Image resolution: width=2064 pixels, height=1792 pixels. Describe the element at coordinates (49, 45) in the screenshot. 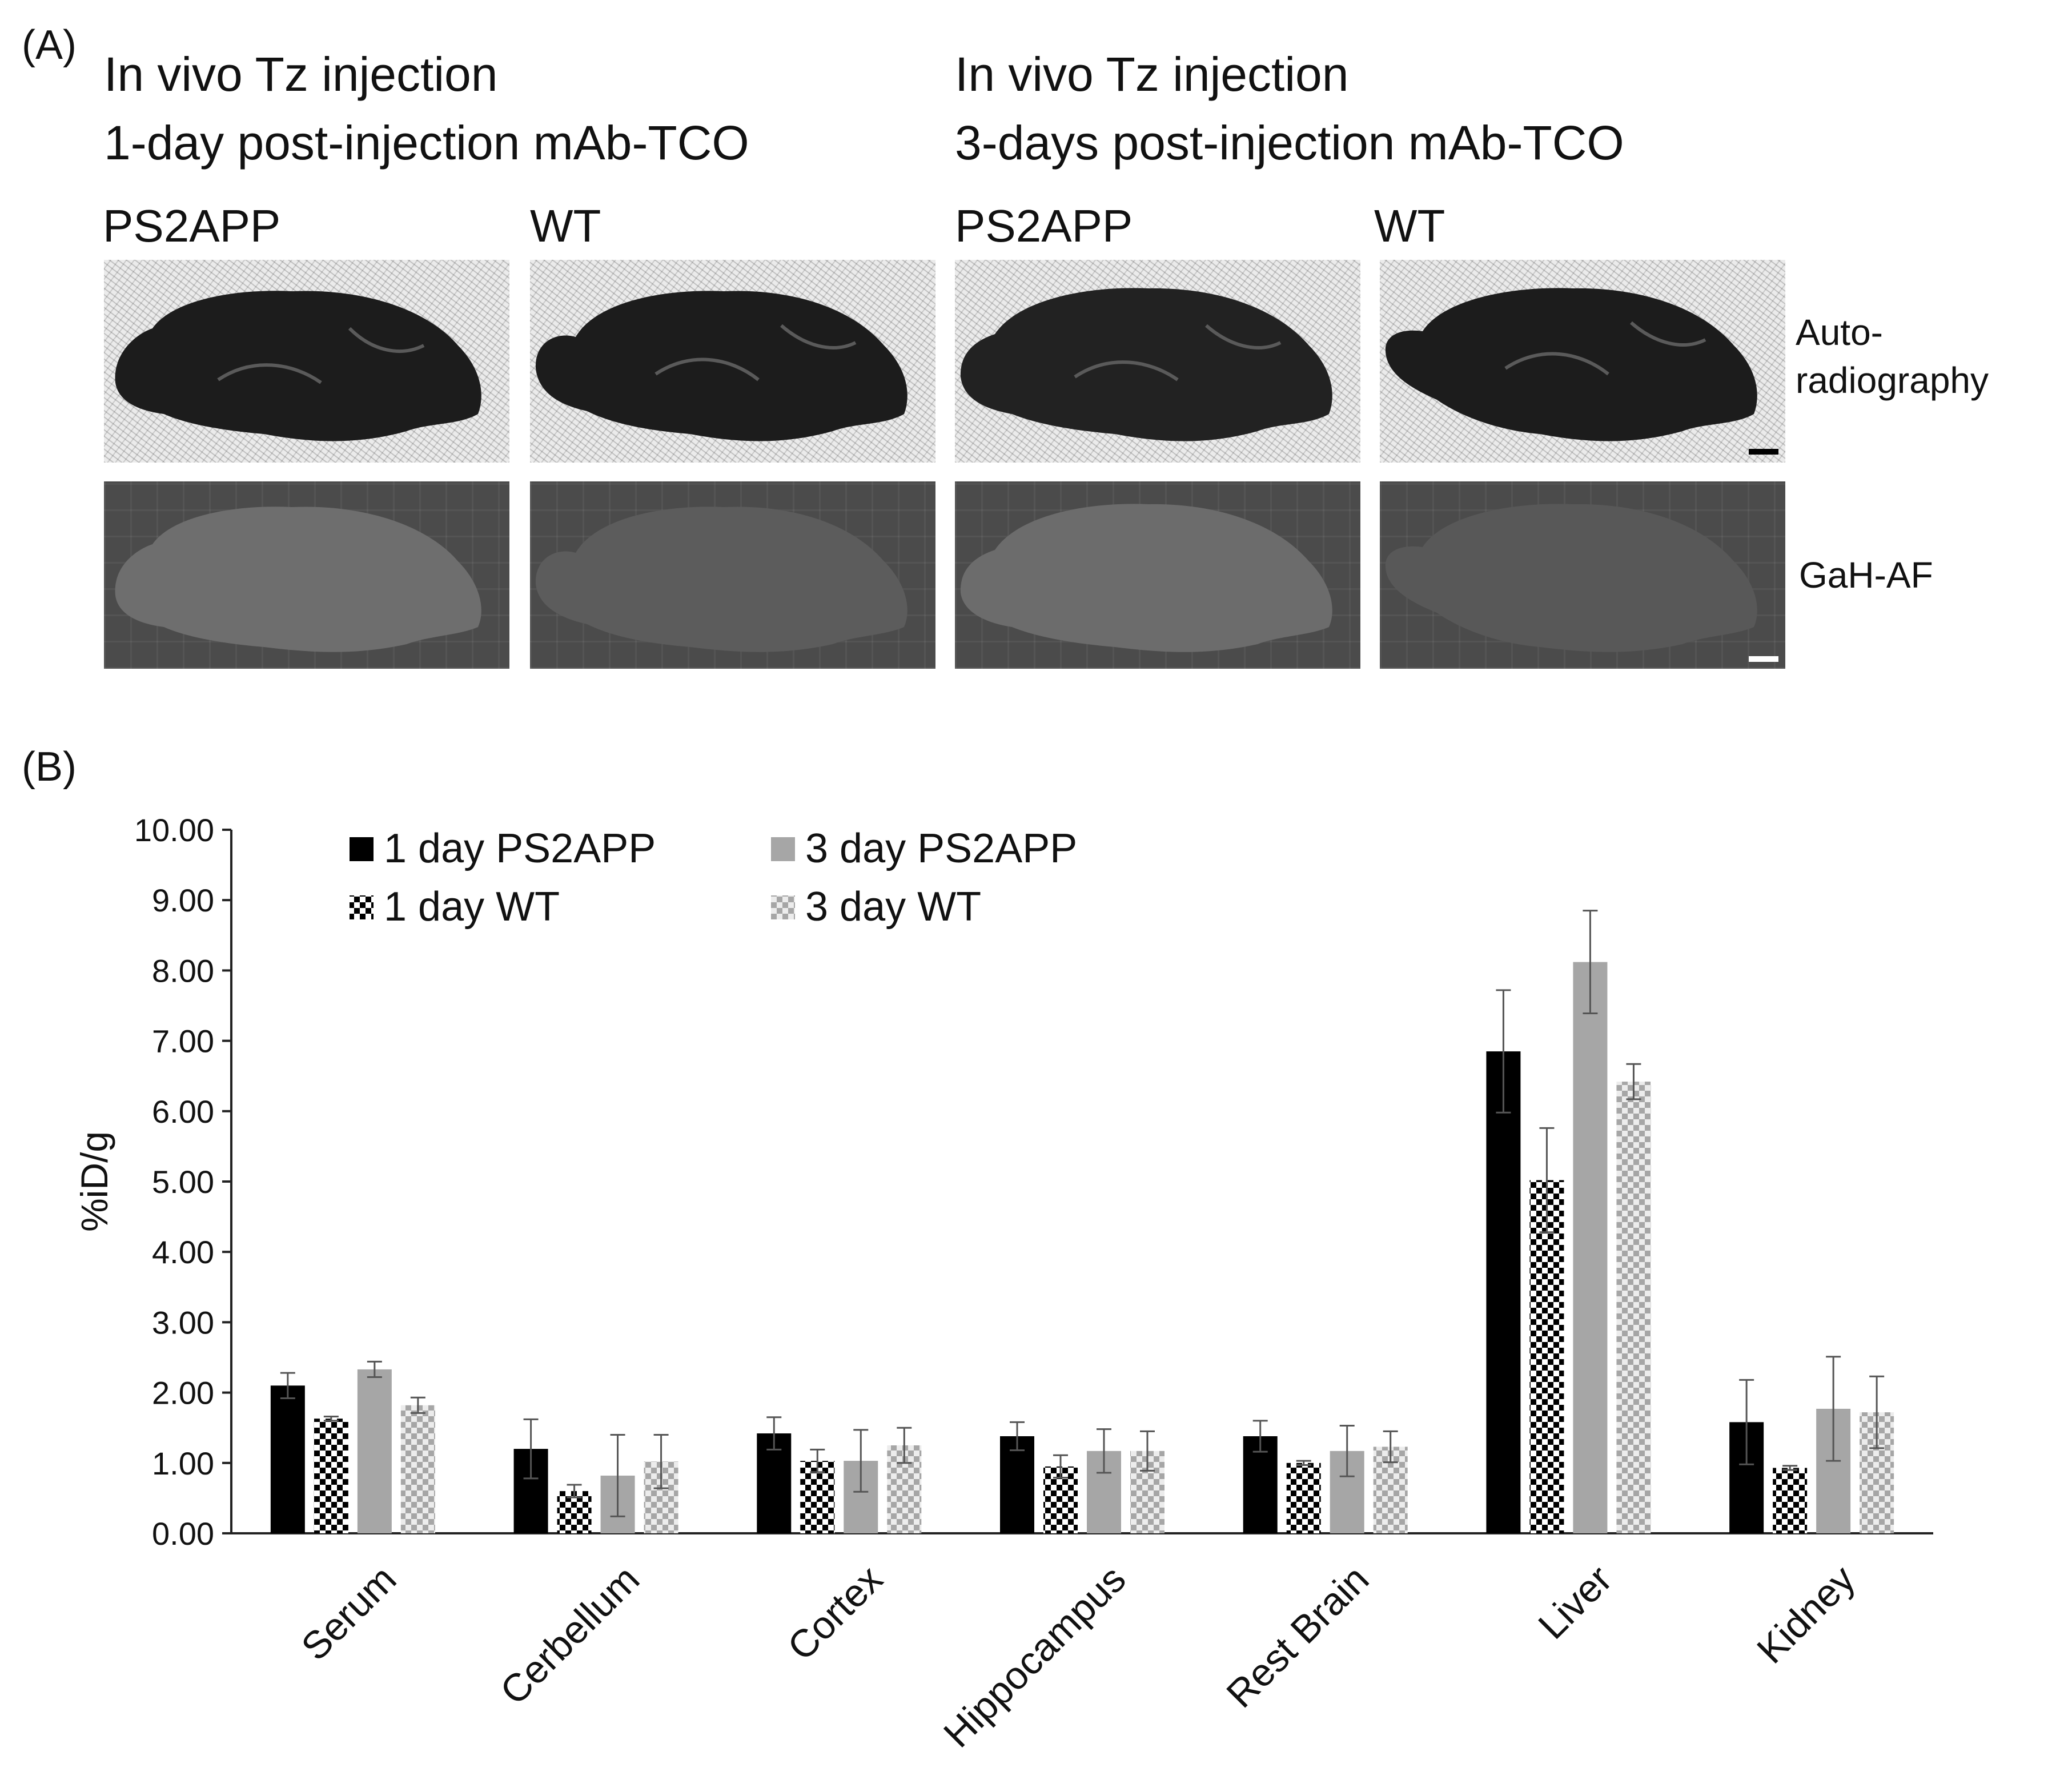

I see `panel-a-label: (A)` at that location.